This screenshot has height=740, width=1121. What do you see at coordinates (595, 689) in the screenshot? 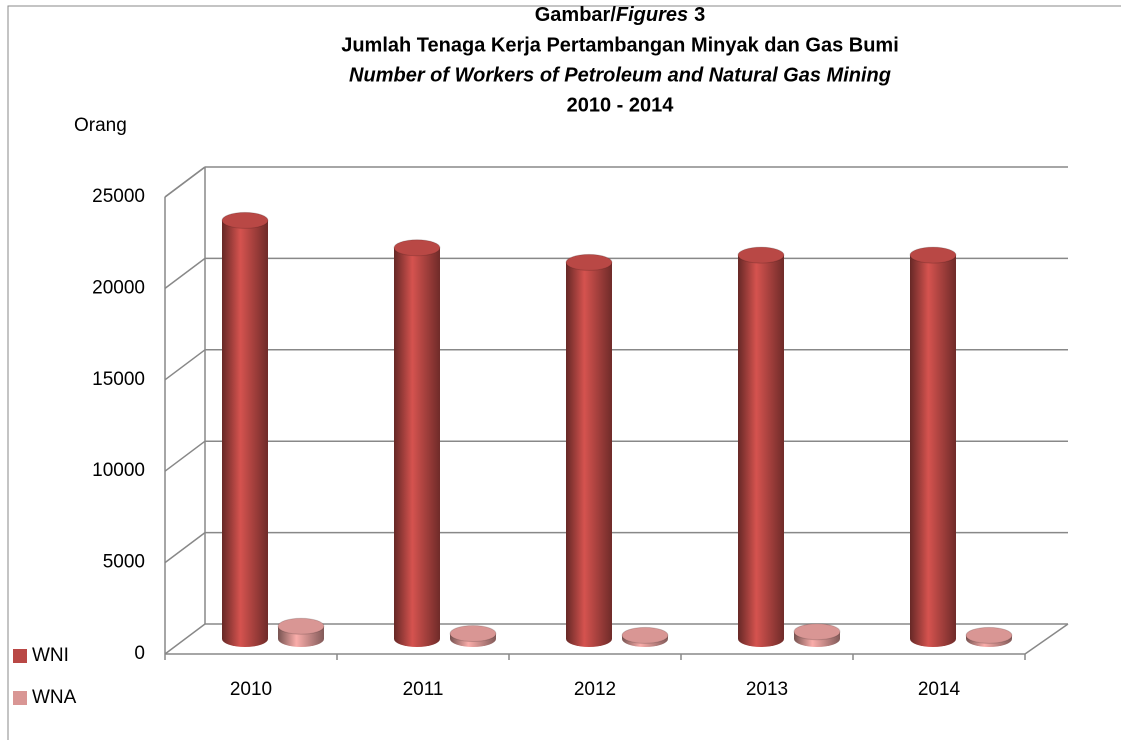
I see `x-tick-label: 2012` at bounding box center [595, 689].